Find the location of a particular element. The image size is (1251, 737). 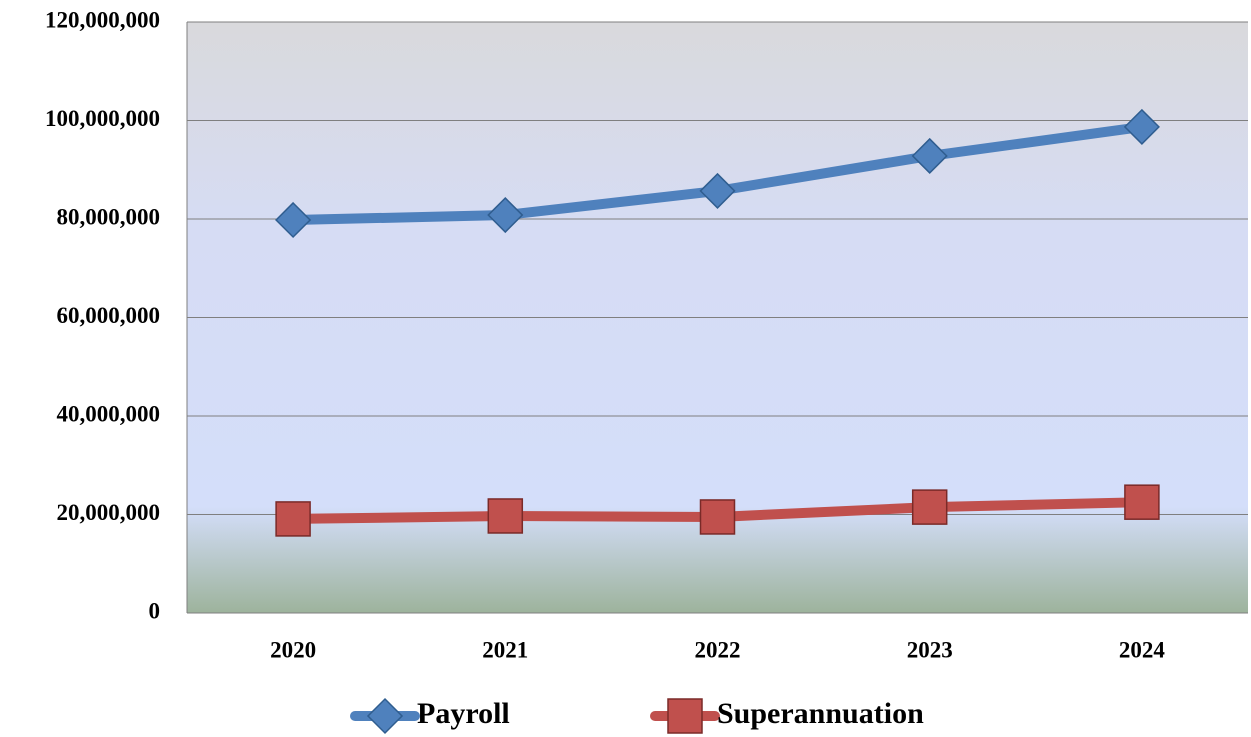

legend-label: Superannuation is located at coordinates (820, 713).